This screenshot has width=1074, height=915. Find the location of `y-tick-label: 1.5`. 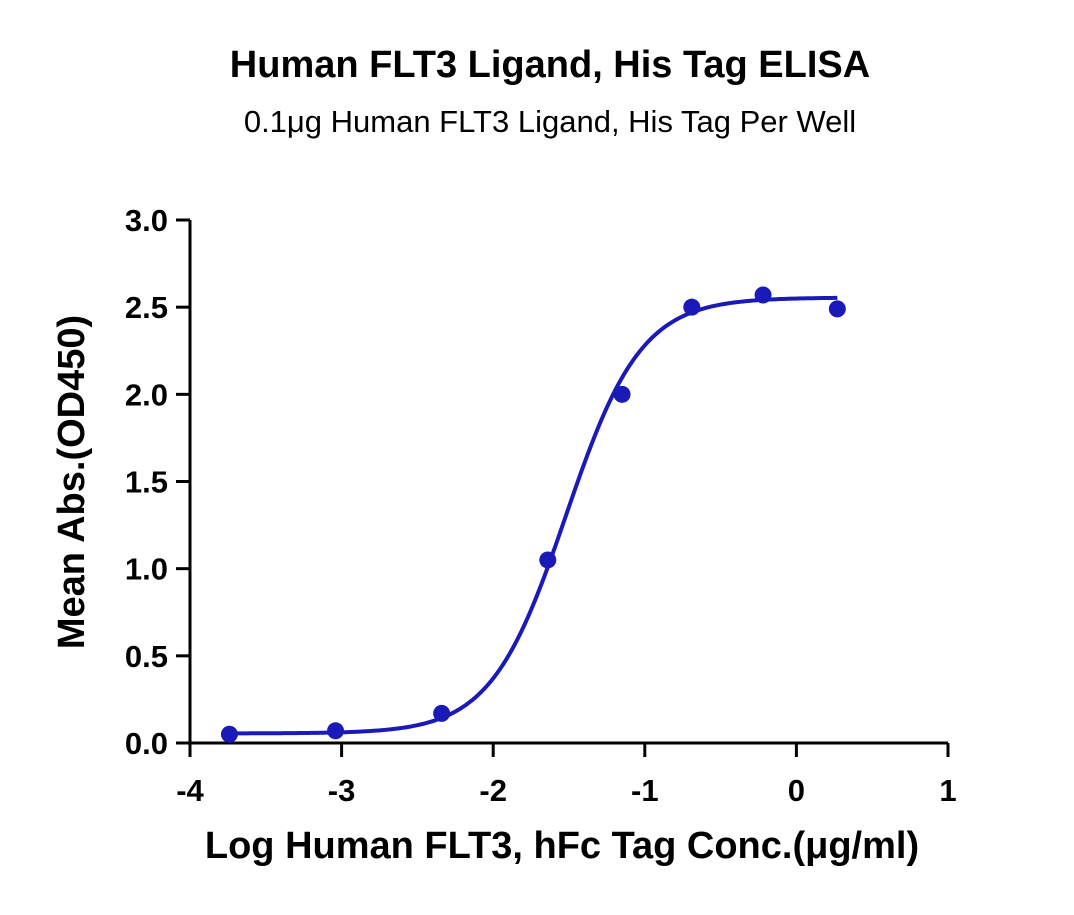

y-tick-label: 1.5 is located at coordinates (146, 482).